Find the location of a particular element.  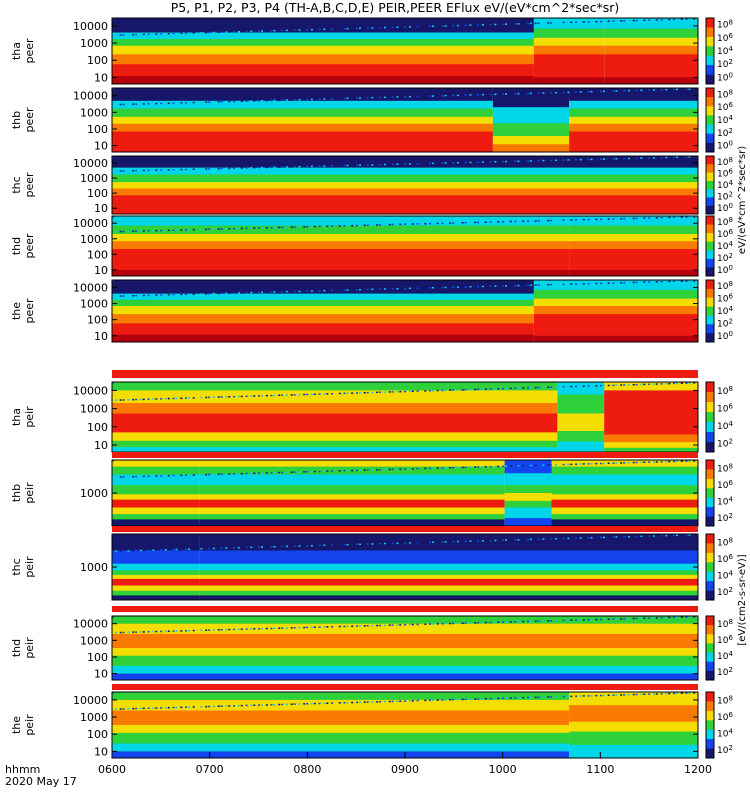

x-tick-label: 1000 is located at coordinates (503, 769).